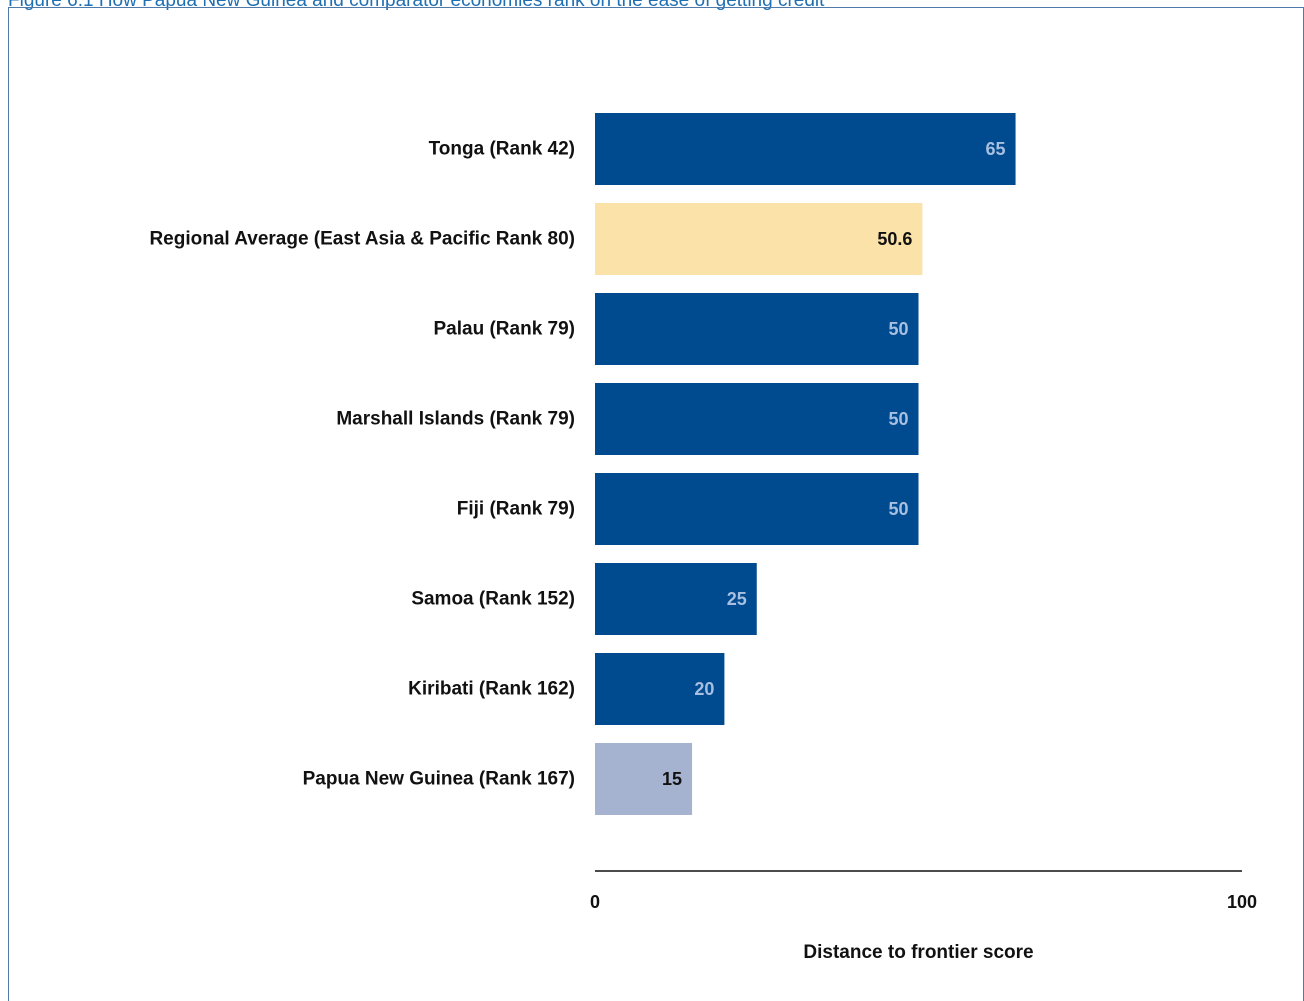  I want to click on value-label-5: 25, so click(737, 599).